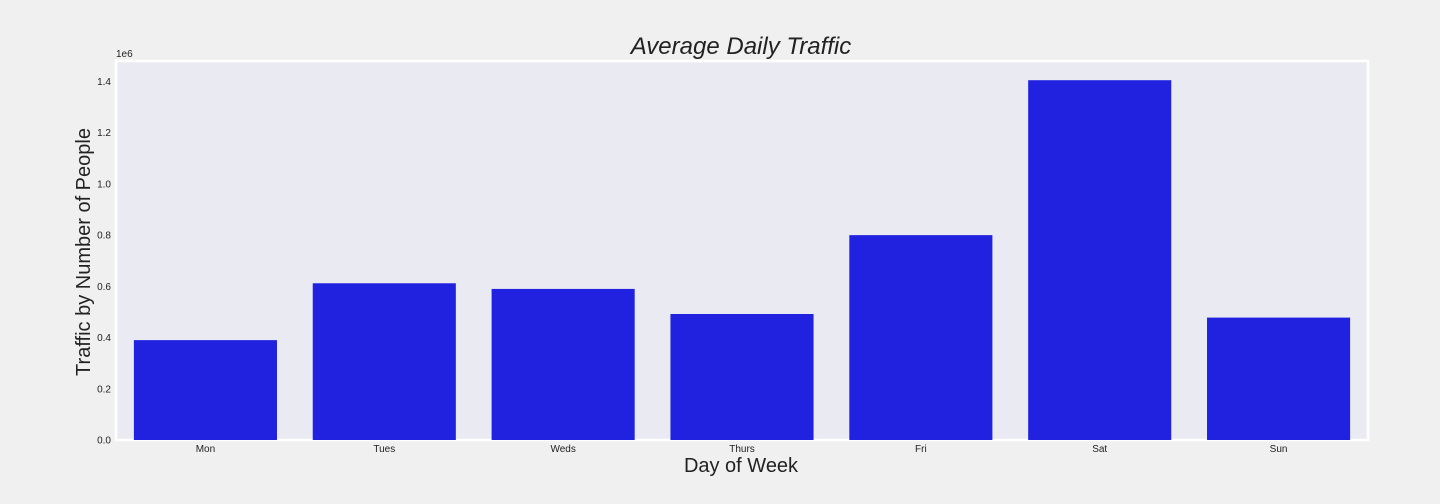 The height and width of the screenshot is (504, 1440). What do you see at coordinates (205, 390) in the screenshot?
I see `bar-mon` at bounding box center [205, 390].